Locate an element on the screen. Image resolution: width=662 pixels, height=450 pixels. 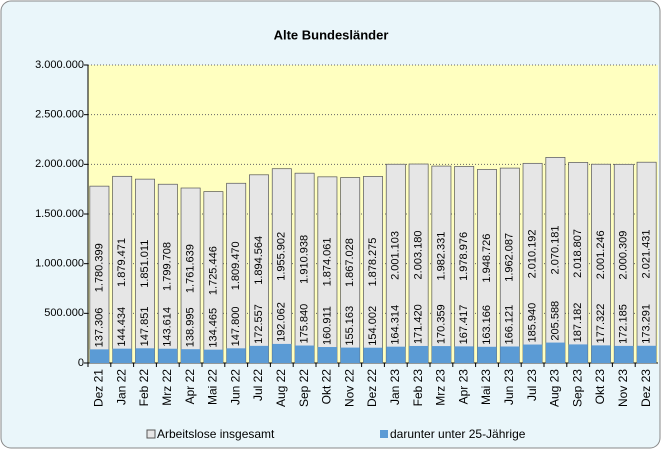
value-label: 144.434 is located at coordinates (122, 327).